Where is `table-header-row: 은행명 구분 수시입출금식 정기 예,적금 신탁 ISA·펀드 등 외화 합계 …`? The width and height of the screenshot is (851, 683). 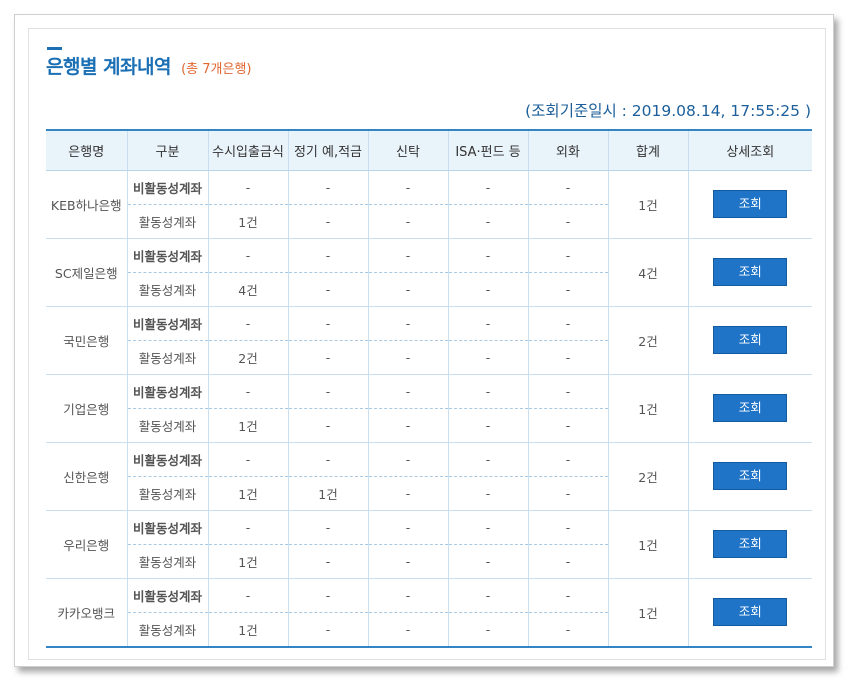
table-header-row: 은행명 구분 수시입출금식 정기 예,적금 신탁 ISA·펀드 등 외화 합계 … is located at coordinates (429, 150).